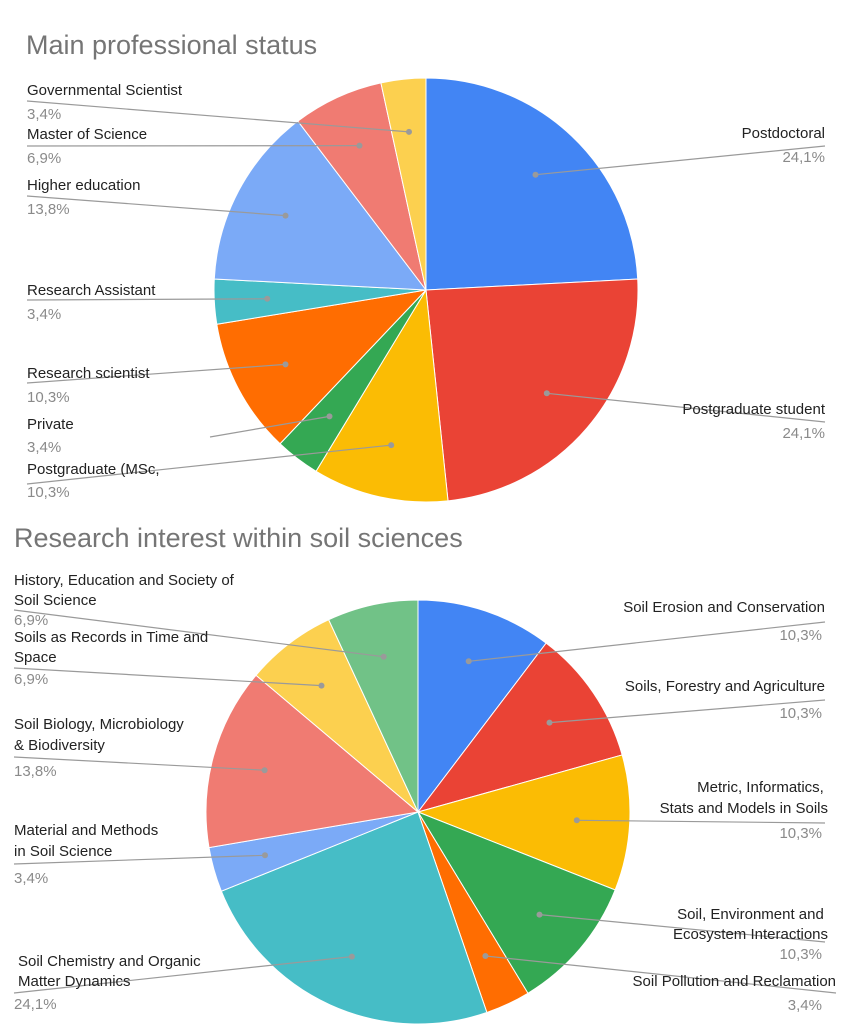 This screenshot has width=852, height=1024. What do you see at coordinates (35, 771) in the screenshot?
I see `slice-value-soil-biology: 13,8%` at bounding box center [35, 771].